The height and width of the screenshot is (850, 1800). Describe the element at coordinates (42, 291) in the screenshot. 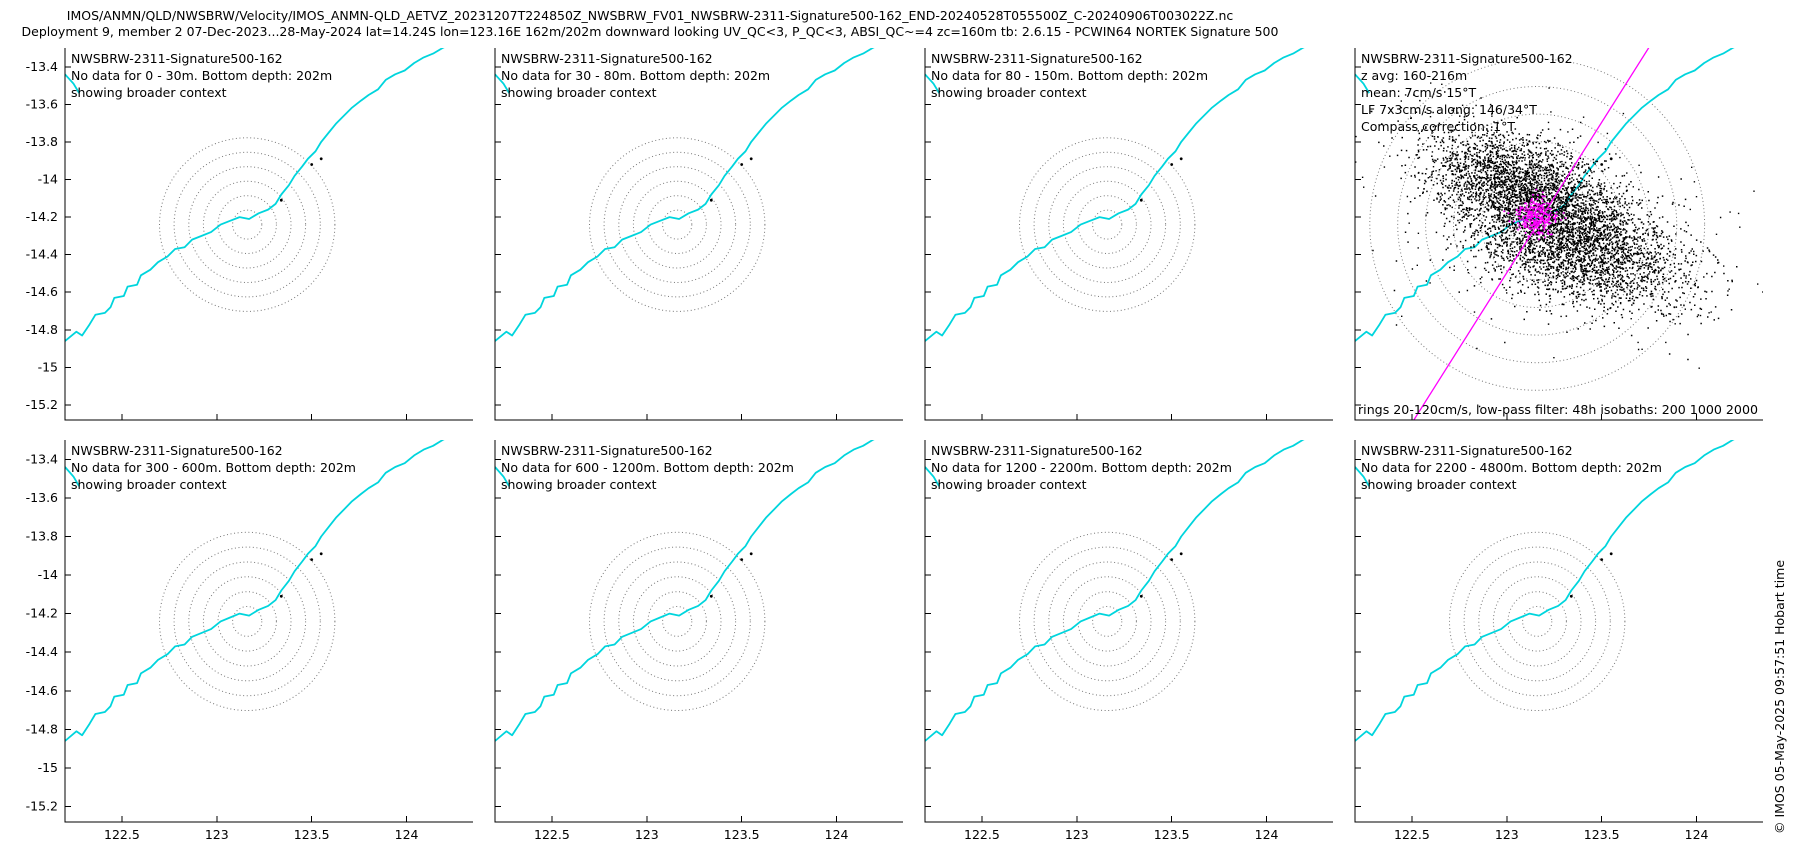

I see `y-tick-label: -14.6` at that location.